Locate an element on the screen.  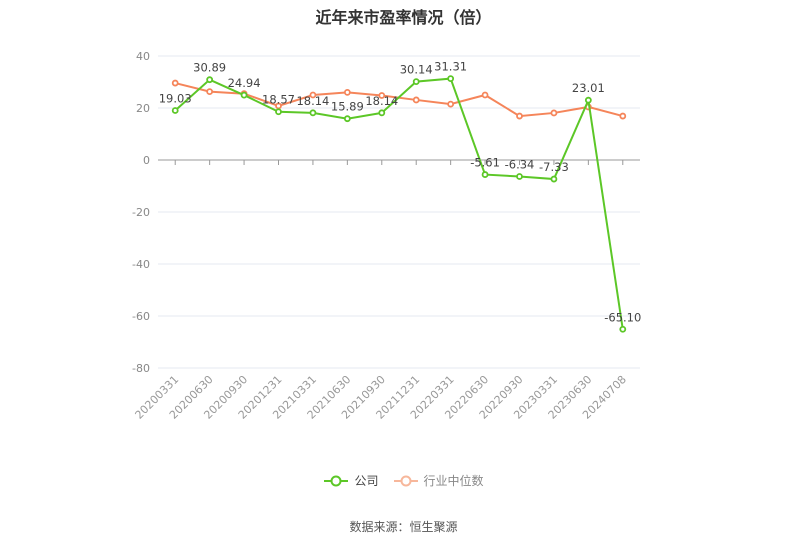
data-label: -6.34 is located at coordinates (520, 164).